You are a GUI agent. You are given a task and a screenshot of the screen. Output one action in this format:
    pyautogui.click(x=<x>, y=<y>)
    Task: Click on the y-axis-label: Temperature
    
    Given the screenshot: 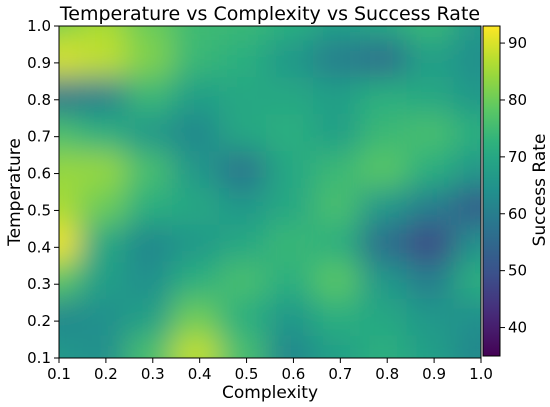 What is the action you would take?
    pyautogui.click(x=15, y=192)
    